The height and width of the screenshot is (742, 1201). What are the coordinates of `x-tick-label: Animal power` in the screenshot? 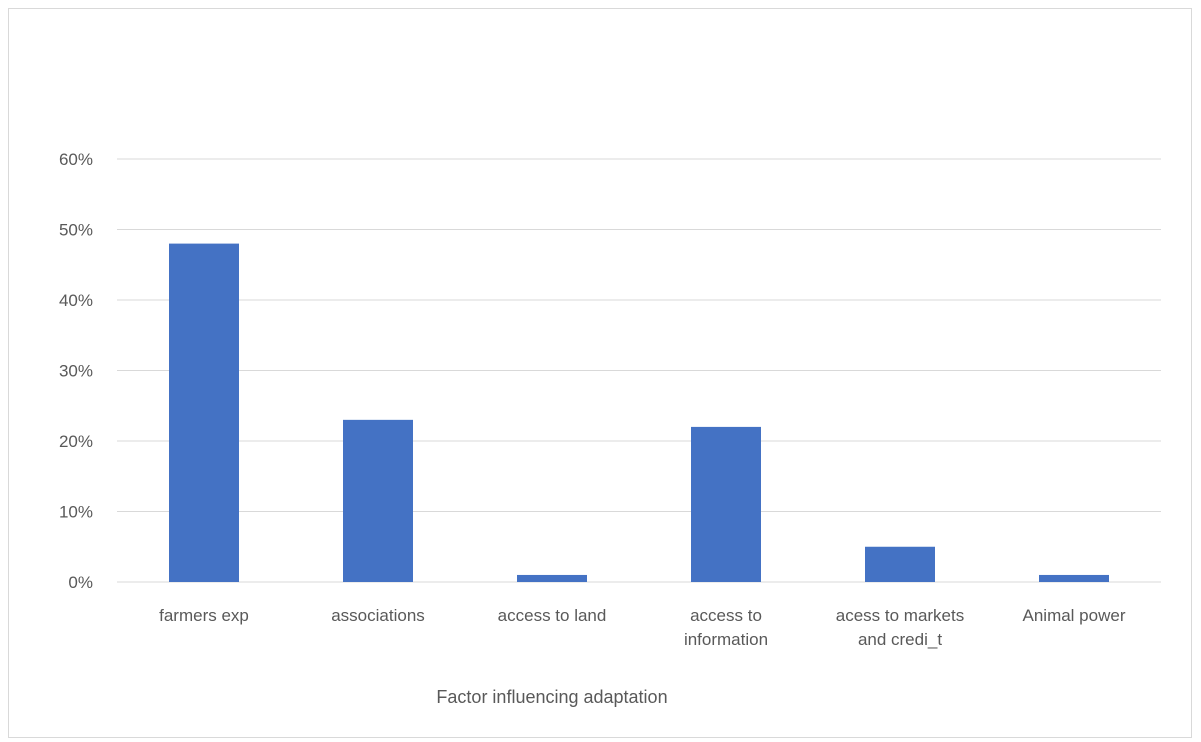 It's located at (1074, 615).